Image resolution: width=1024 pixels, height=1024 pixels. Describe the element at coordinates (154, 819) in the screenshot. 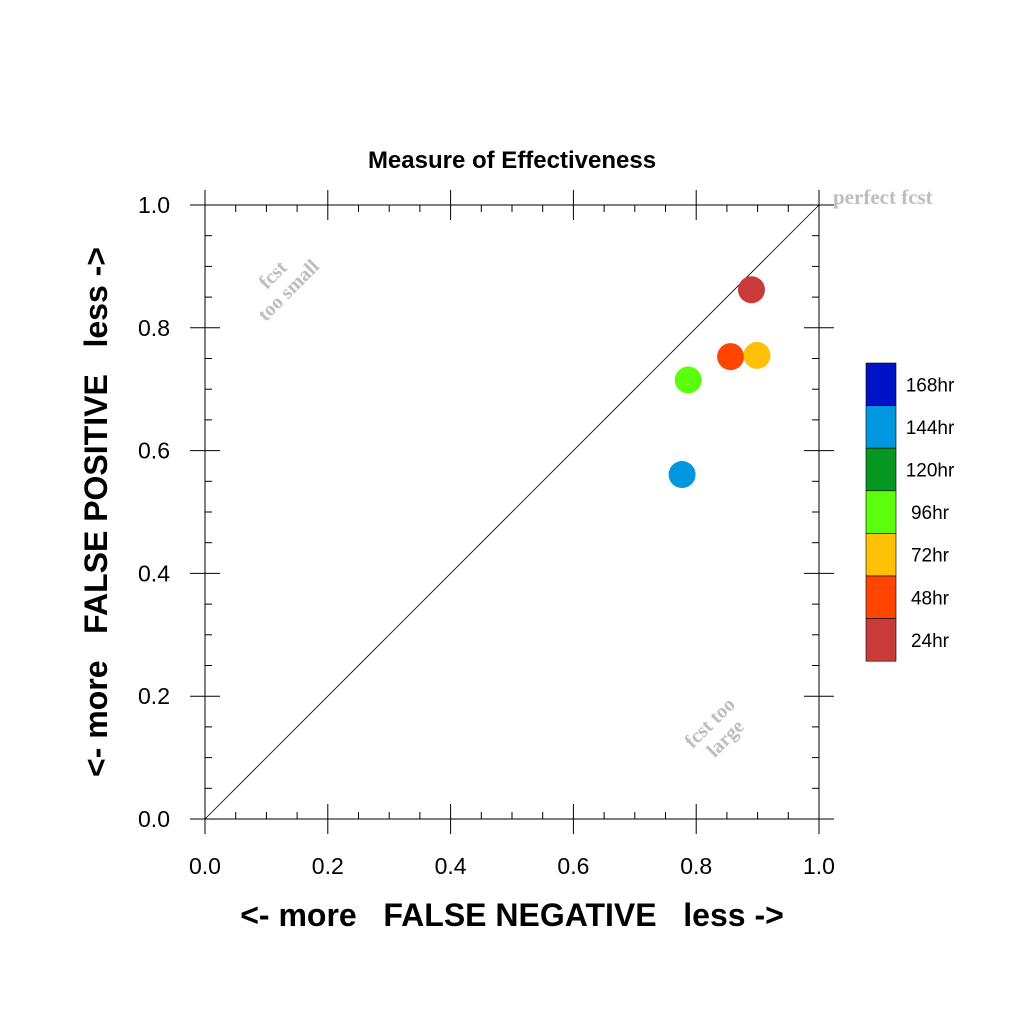

I see `y-tick-label: 0.0` at that location.